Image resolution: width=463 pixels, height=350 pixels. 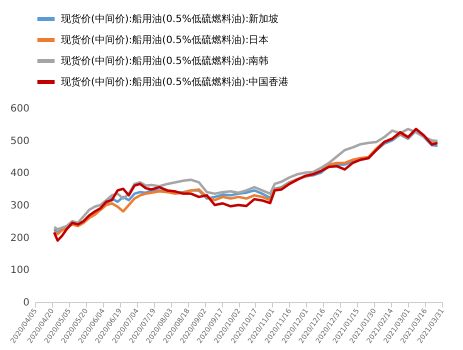 I want to click on y-tick-label: 500, so click(x=20, y=141).